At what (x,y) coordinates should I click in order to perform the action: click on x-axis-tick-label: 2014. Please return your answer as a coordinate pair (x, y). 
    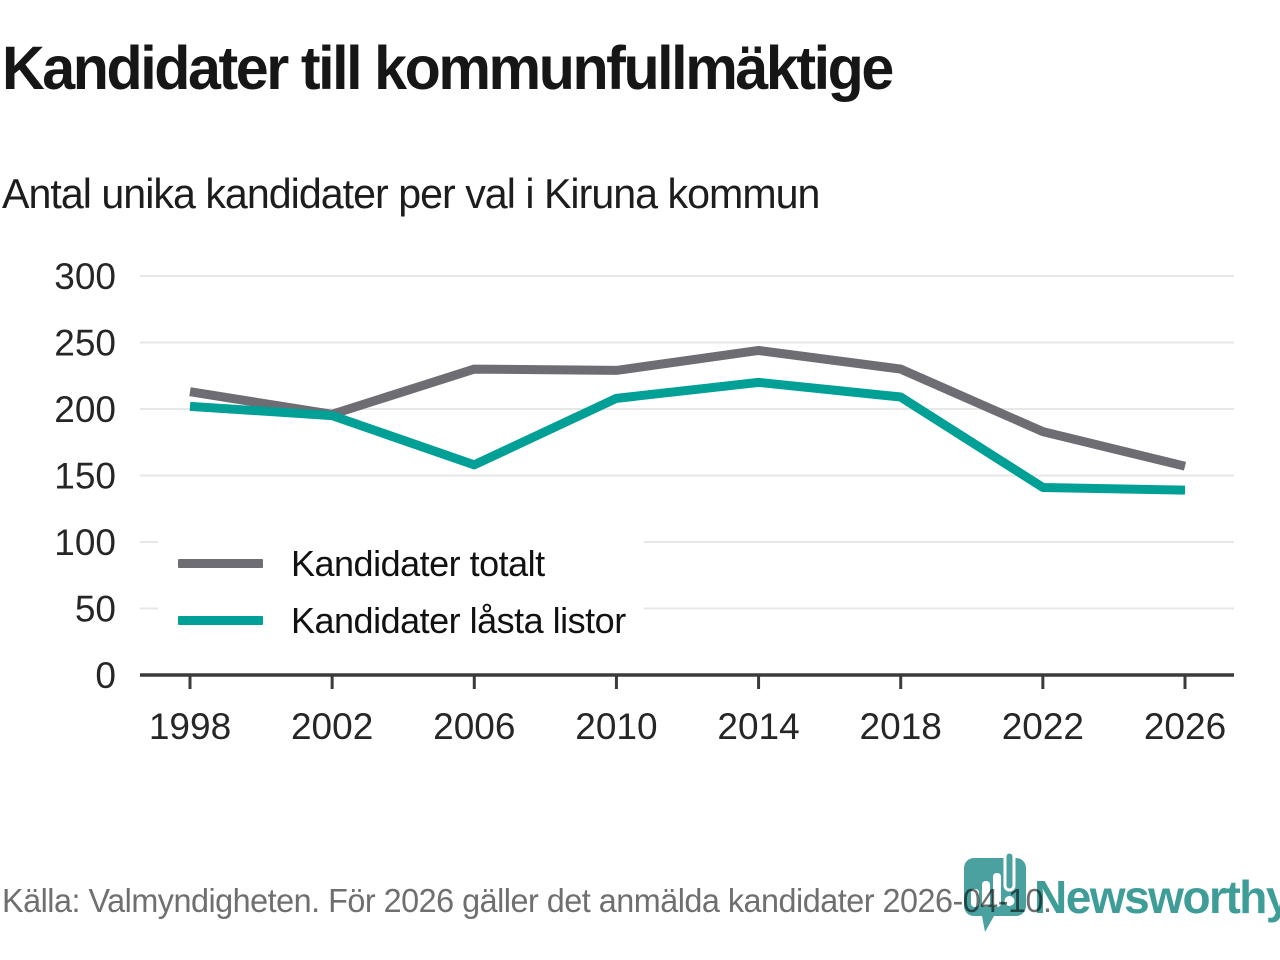
    Looking at the image, I should click on (758, 726).